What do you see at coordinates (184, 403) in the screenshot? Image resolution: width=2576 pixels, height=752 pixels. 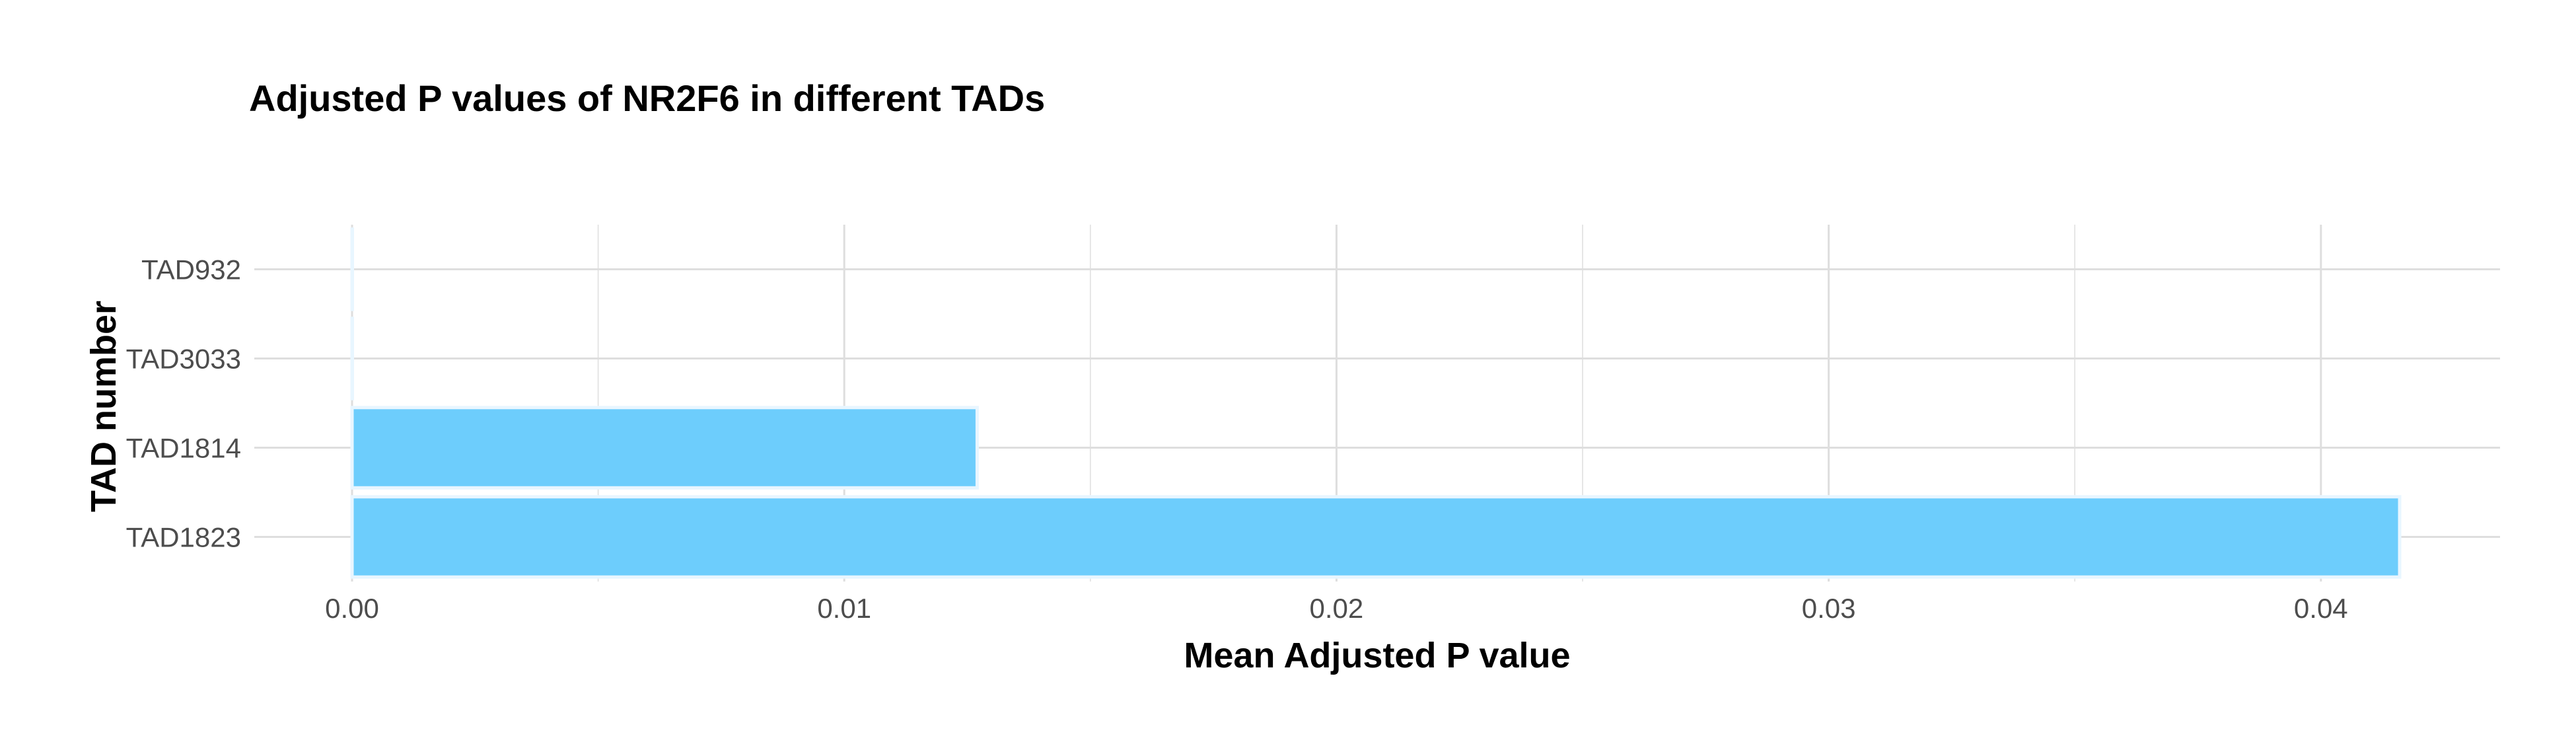 I see `y-axis-ticks: TAD1823 TAD1814 TAD3033 TAD932` at bounding box center [184, 403].